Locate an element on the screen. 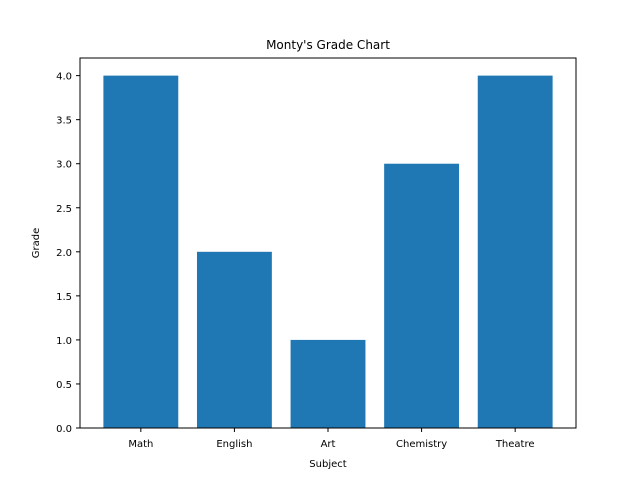 This screenshot has width=640, height=480. y-tick-label: 0.5 is located at coordinates (64, 385).